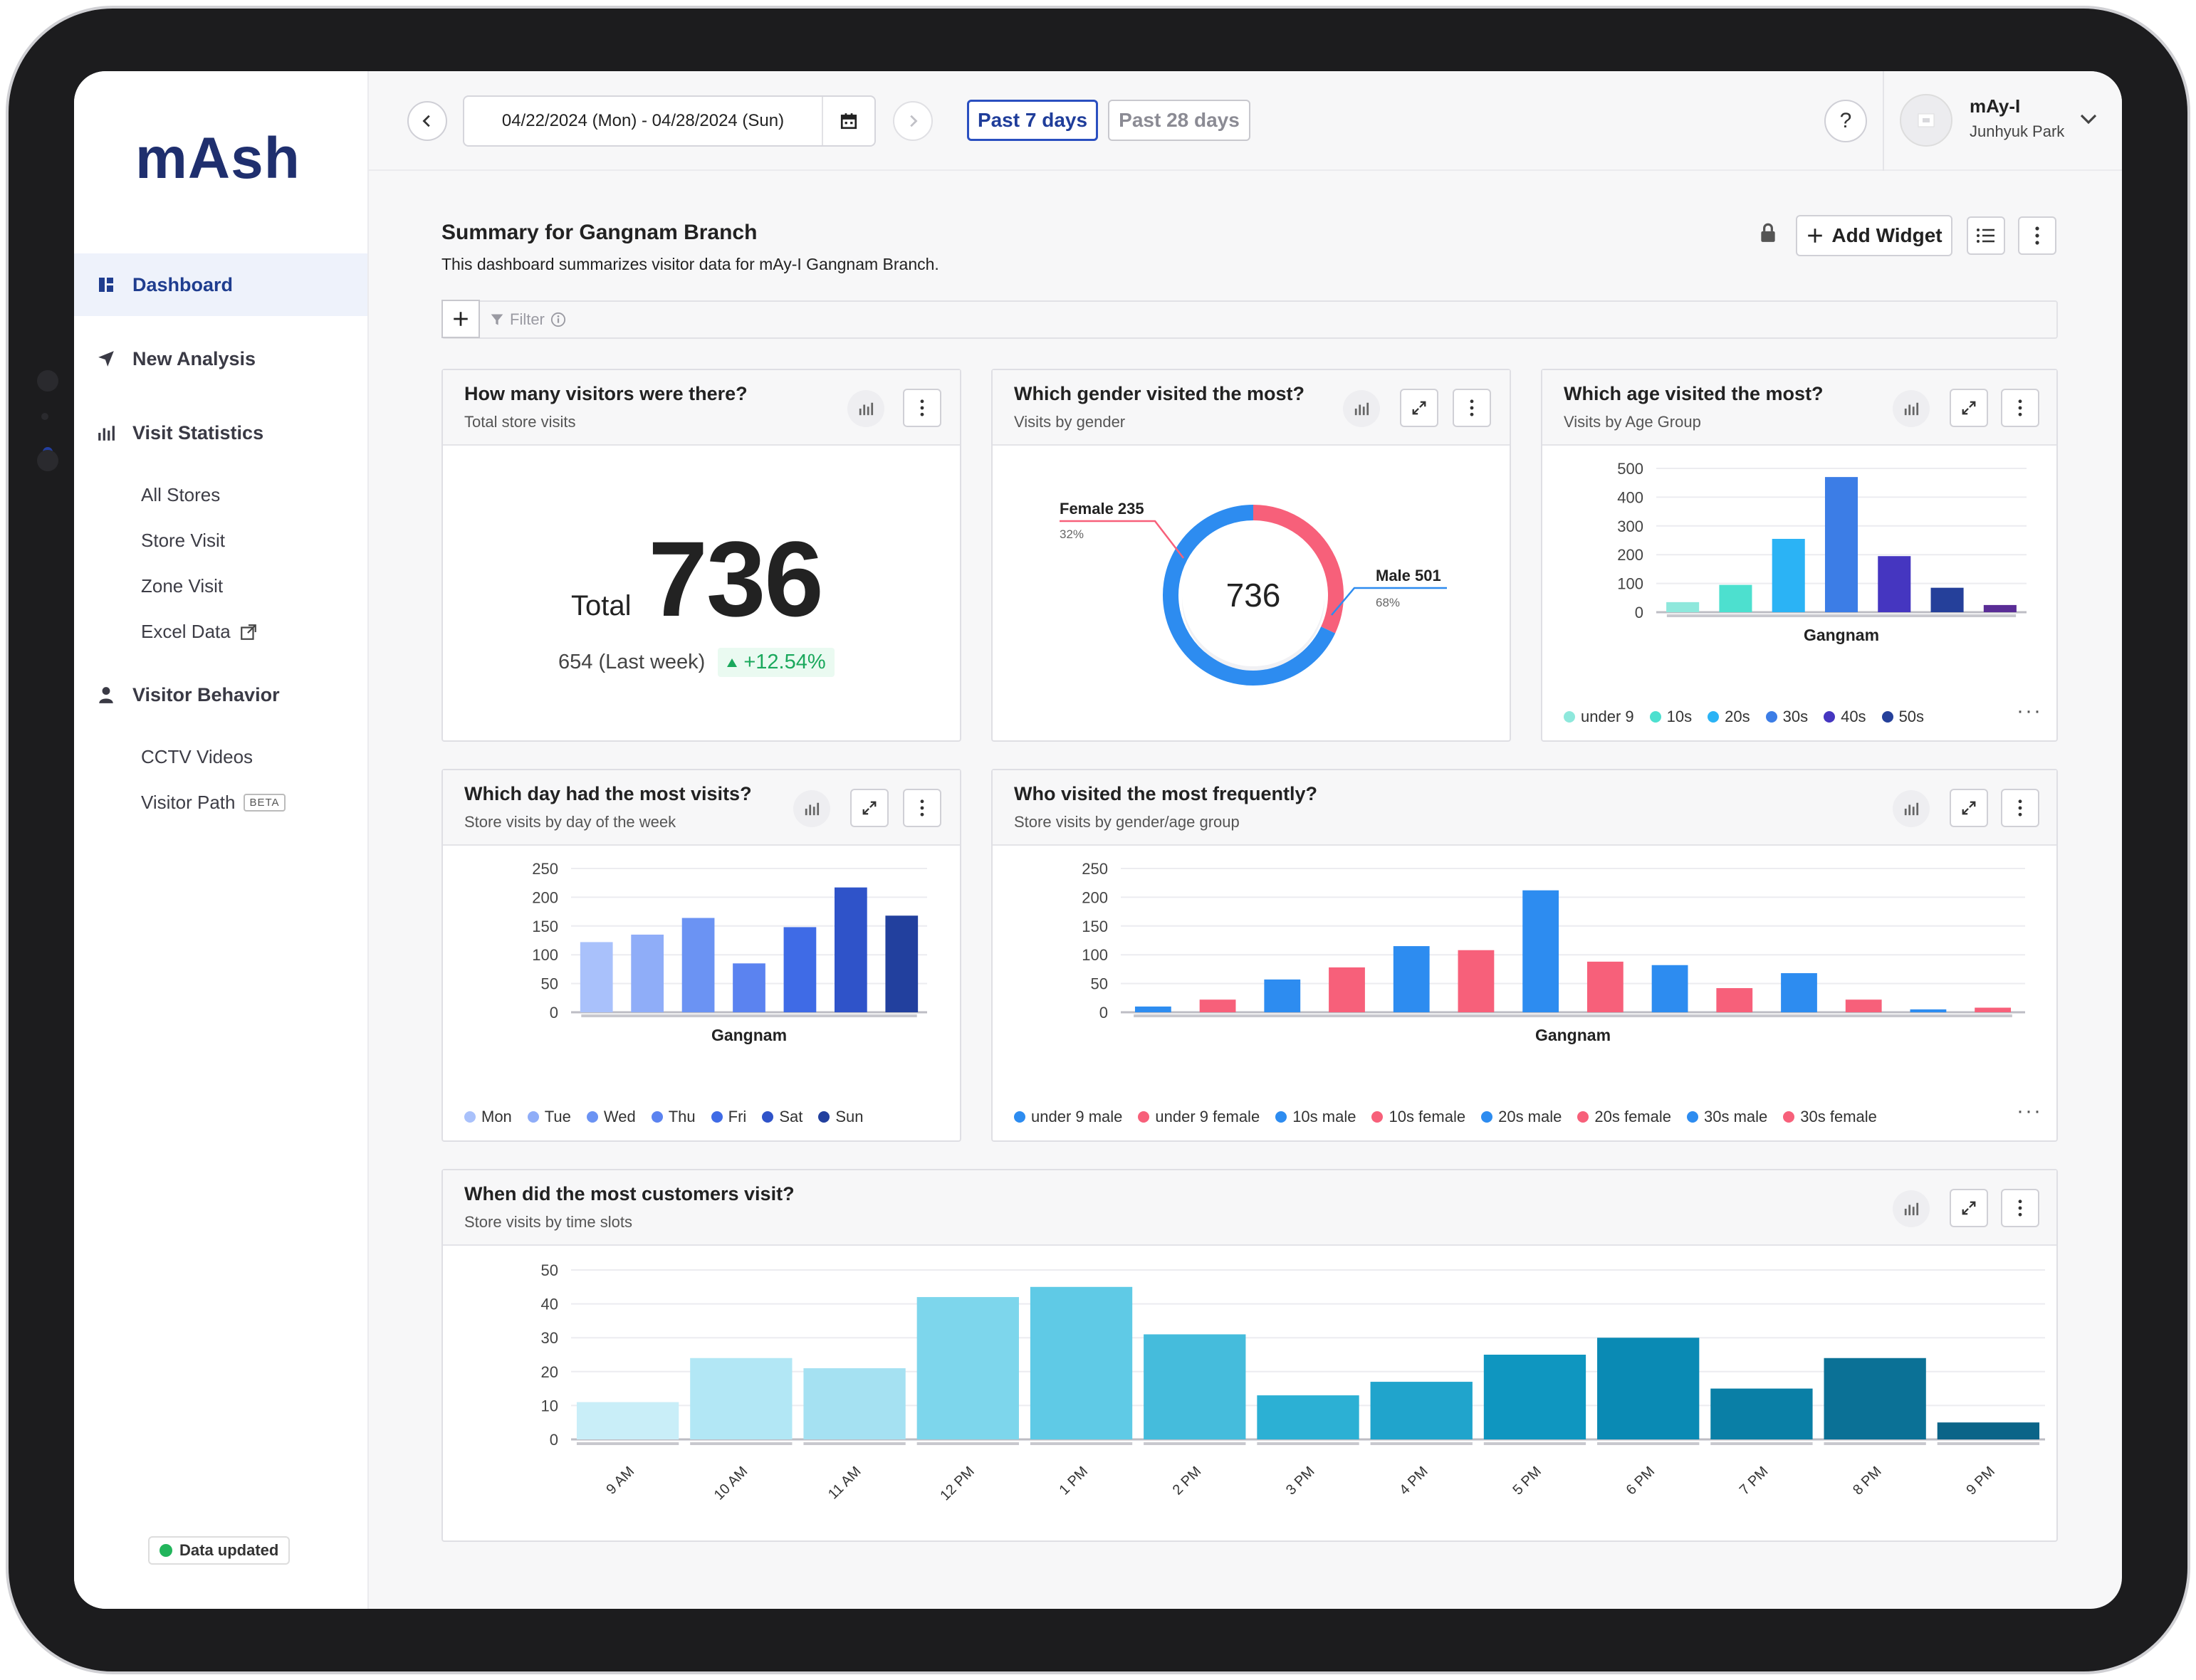 The height and width of the screenshot is (1680, 2196). I want to click on legend-item: Thu, so click(673, 1117).